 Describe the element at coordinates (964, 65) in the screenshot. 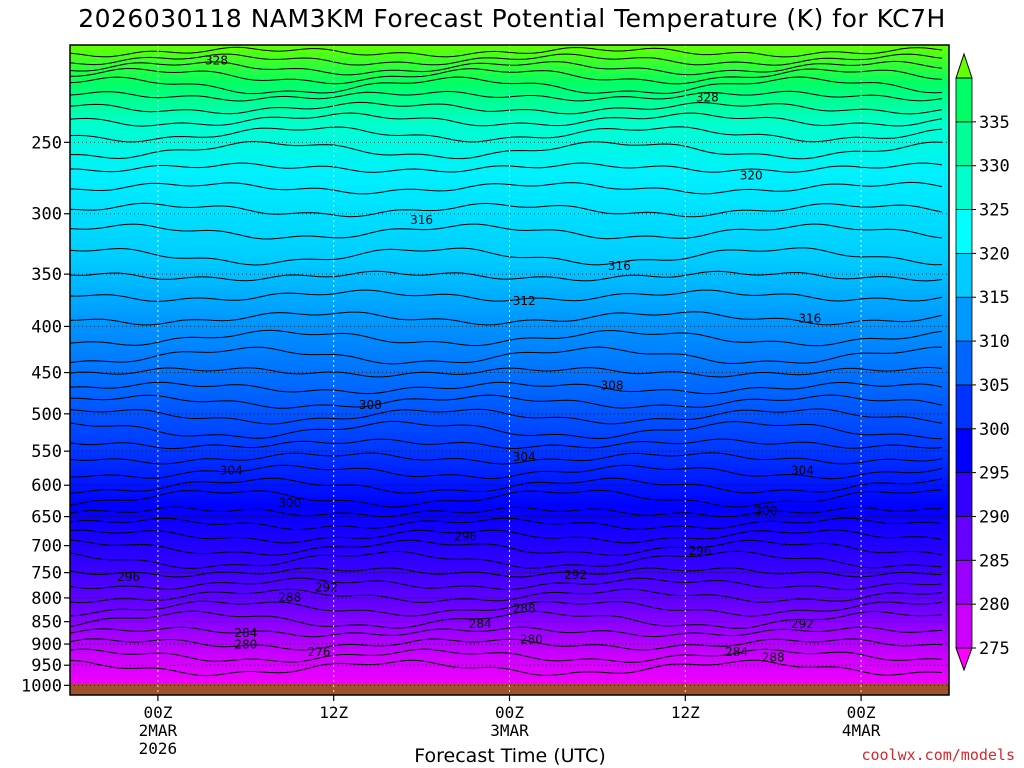

I see `colorbar-extend-high` at that location.